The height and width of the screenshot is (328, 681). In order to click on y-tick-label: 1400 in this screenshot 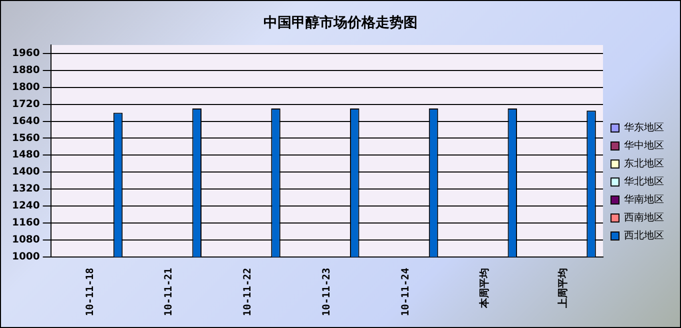, I will do `click(26, 172)`.